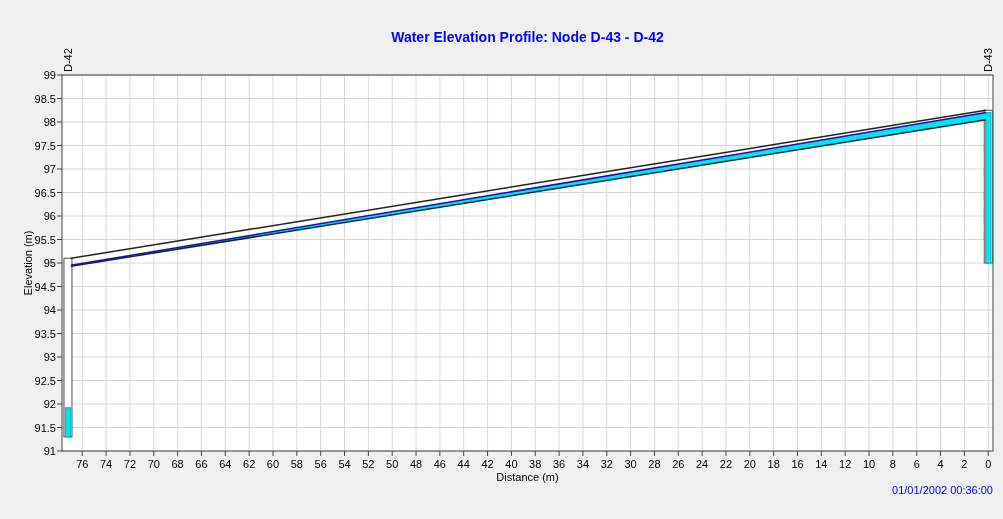 This screenshot has height=519, width=1003. What do you see at coordinates (940, 464) in the screenshot?
I see `x-tick-label: 4` at bounding box center [940, 464].